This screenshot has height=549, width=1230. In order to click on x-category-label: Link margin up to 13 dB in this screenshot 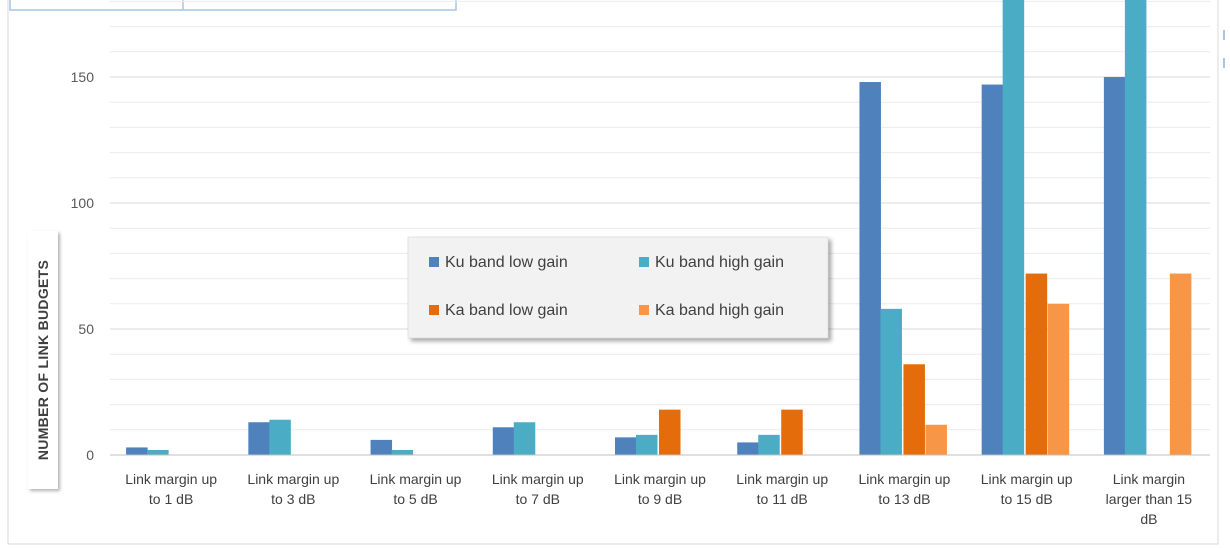, I will do `click(905, 489)`.